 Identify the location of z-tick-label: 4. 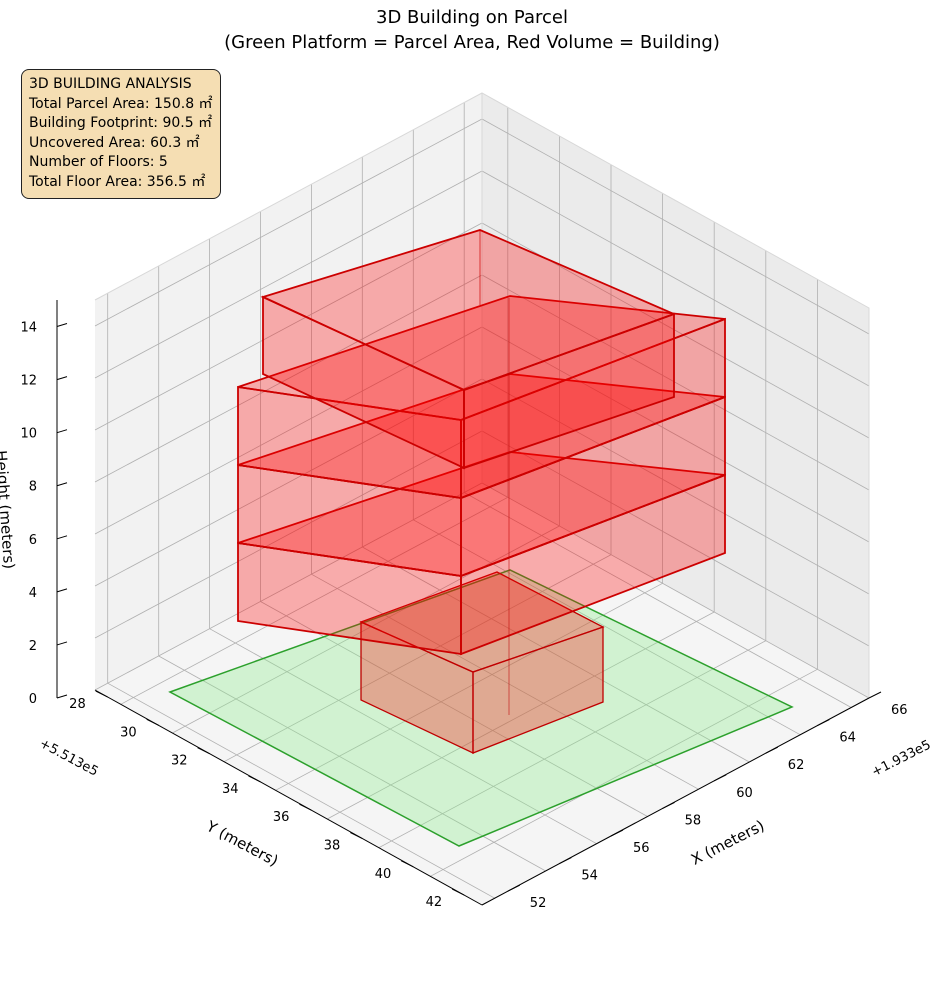
(33, 593).